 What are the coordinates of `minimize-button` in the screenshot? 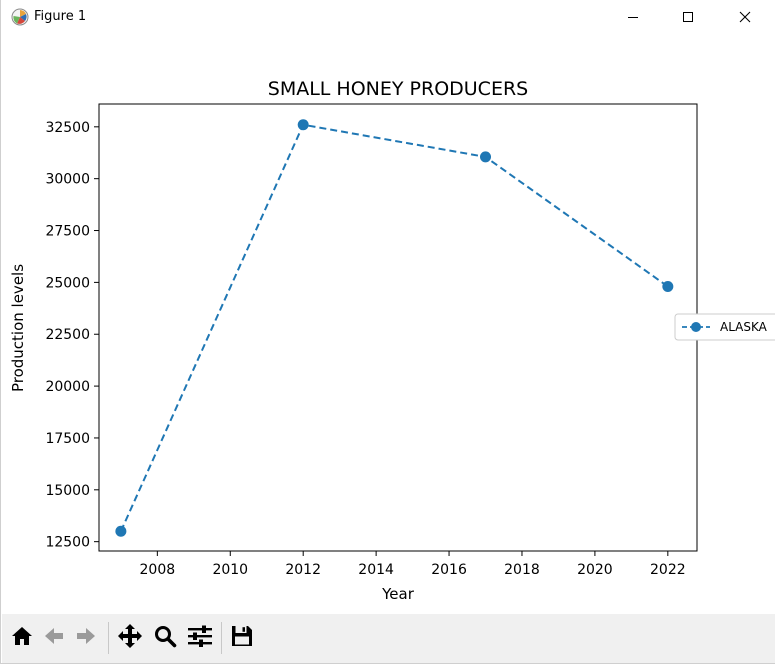 It's located at (633, 17).